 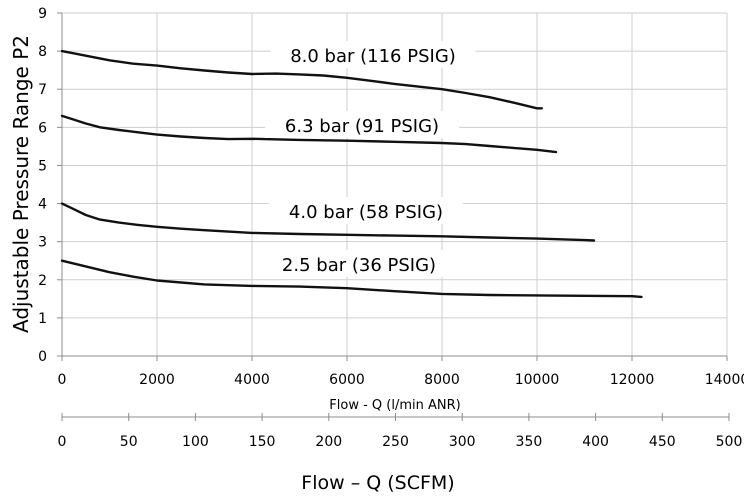 What do you see at coordinates (42, 166) in the screenshot?
I see `y-tick-label: 5` at bounding box center [42, 166].